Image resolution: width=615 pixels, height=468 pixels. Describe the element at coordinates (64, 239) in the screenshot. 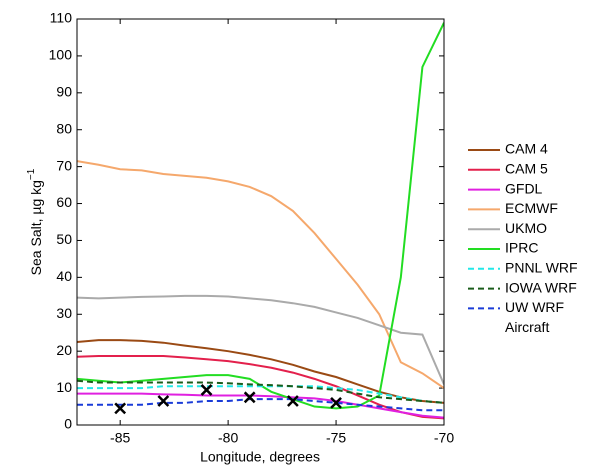

I see `y-tick-label: 50` at that location.